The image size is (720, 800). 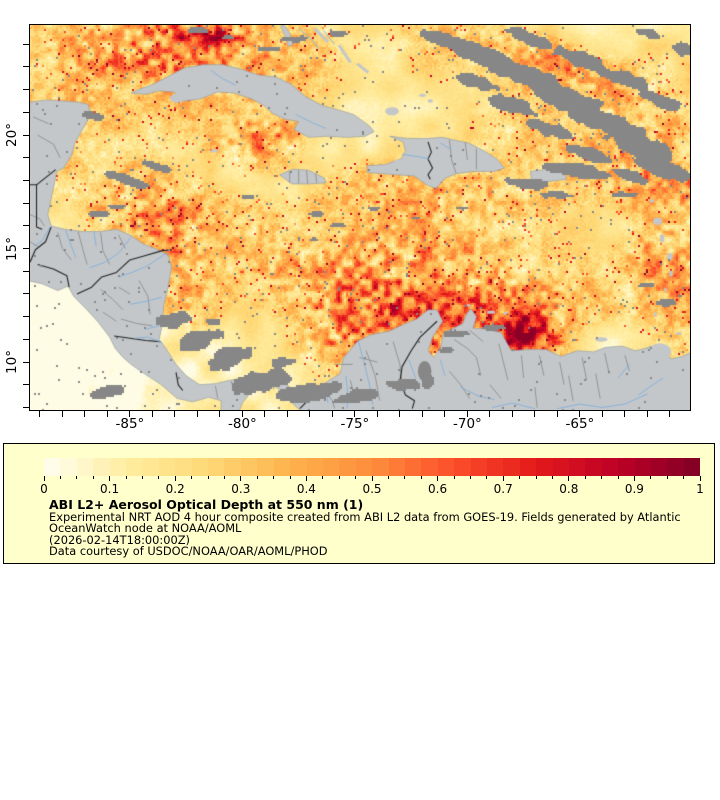 What do you see at coordinates (241, 489) in the screenshot?
I see `colorbar-tick-label: 0.3` at bounding box center [241, 489].